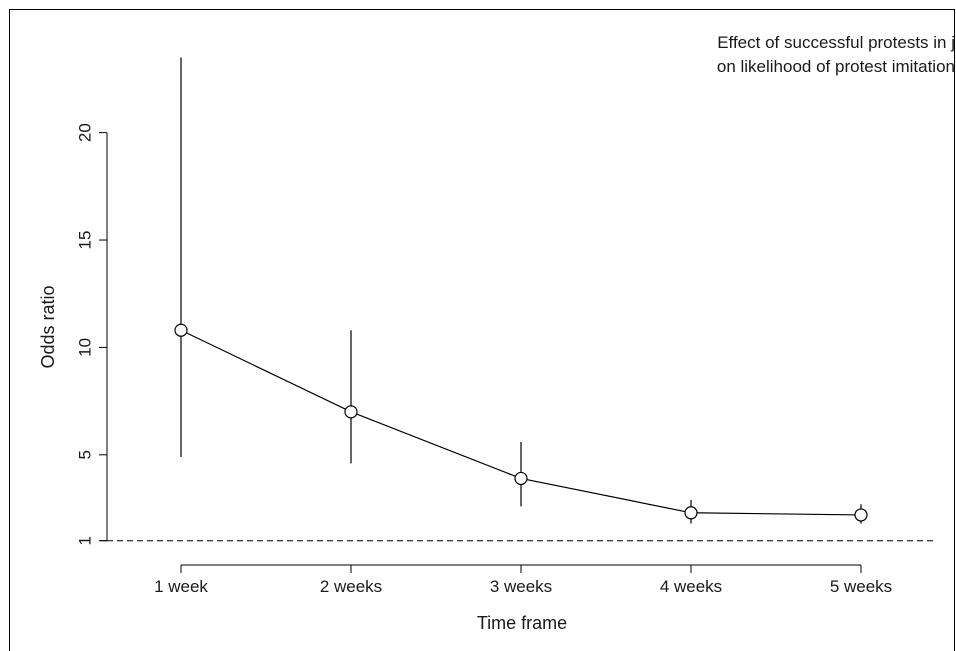  I want to click on y-tick-label: 15, so click(84, 240).